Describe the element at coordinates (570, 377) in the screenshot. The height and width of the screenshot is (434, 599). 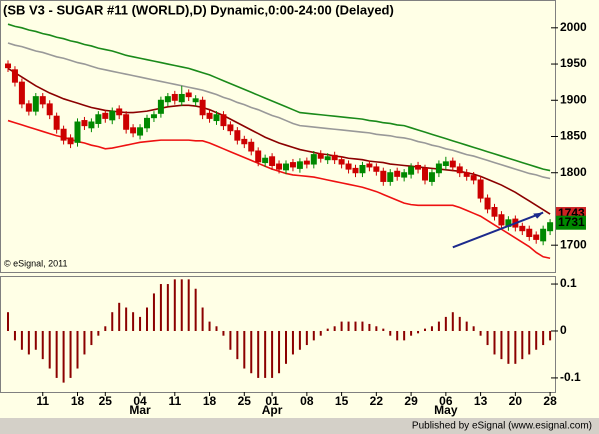
I see `y-tick-label: -0.1` at that location.